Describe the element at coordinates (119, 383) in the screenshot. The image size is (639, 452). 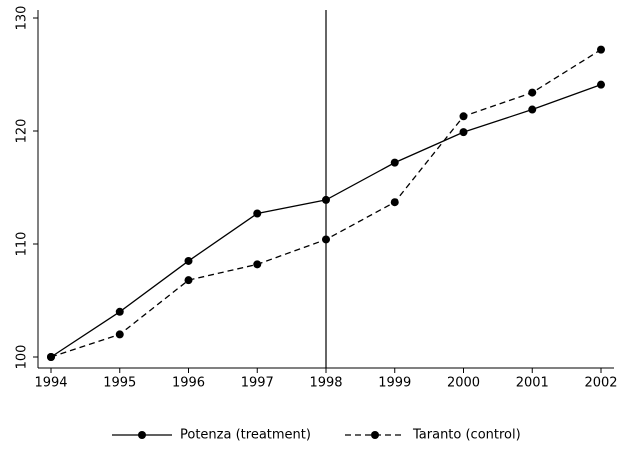
I see `x-tick-label: 1995` at that location.